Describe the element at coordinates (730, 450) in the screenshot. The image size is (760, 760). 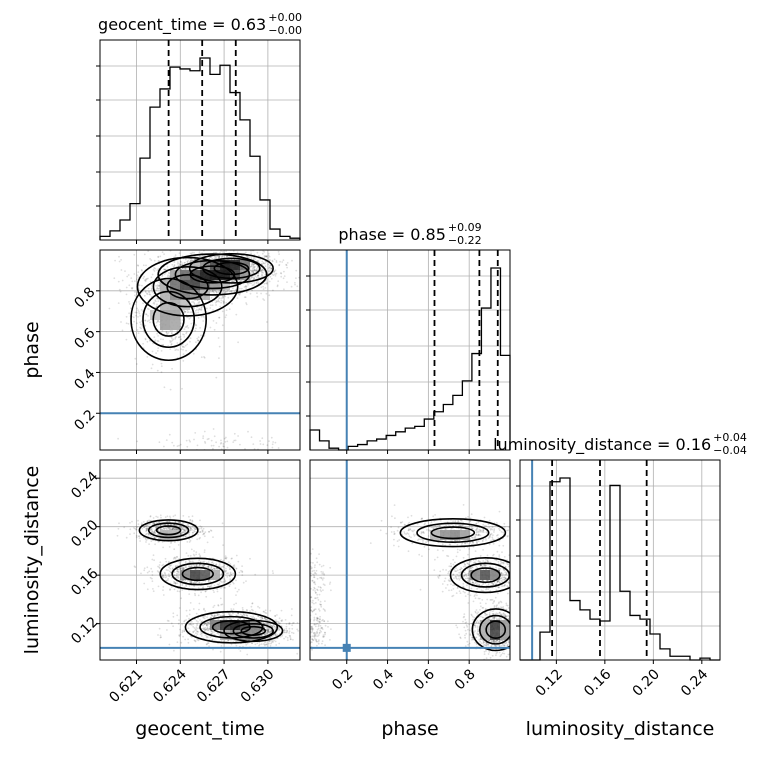
I see `title-lower-error: −0.04` at that location.